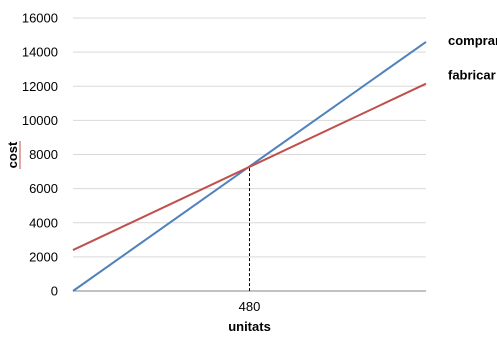 This screenshot has height=338, width=497. I want to click on y-tick-label: 14000, so click(40, 52).